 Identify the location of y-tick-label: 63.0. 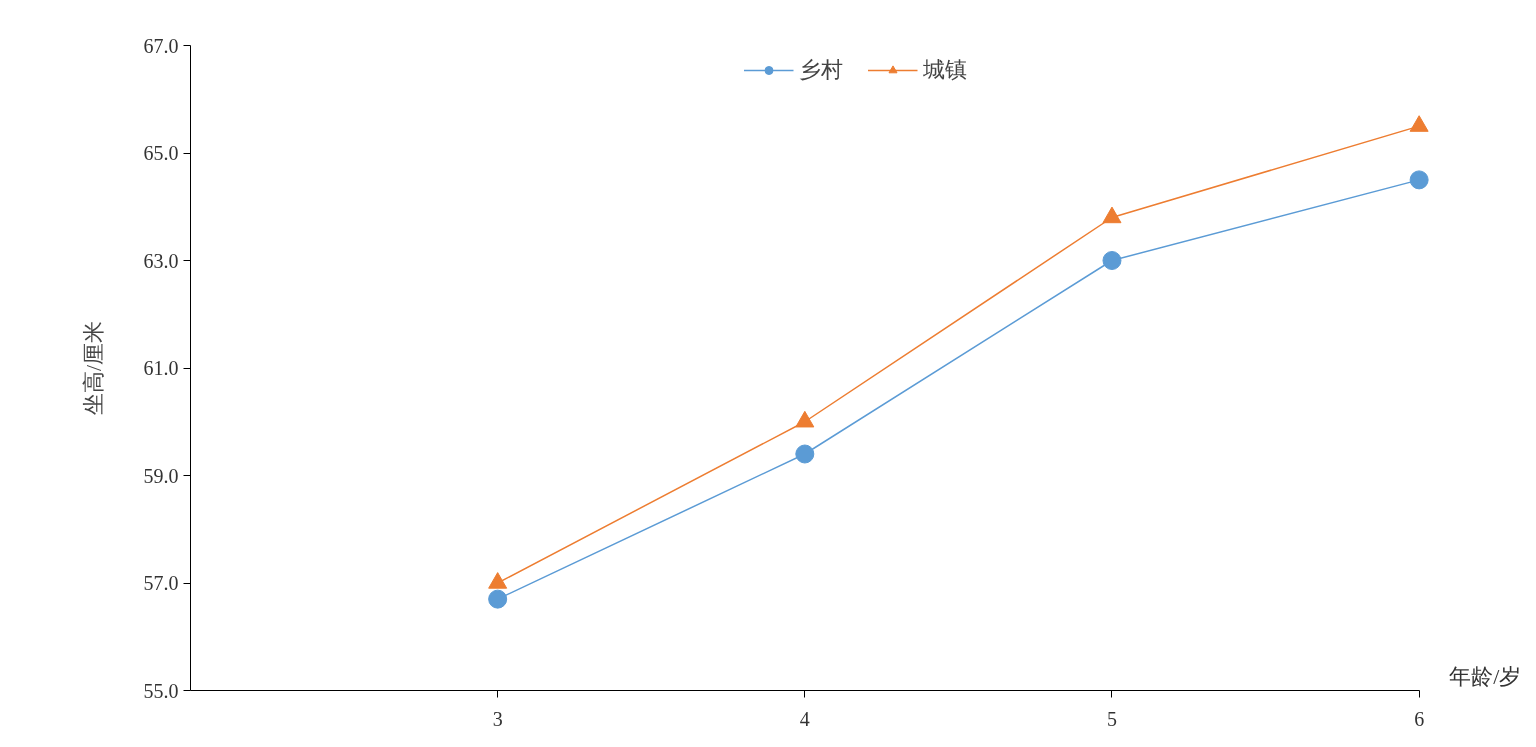
(161, 260).